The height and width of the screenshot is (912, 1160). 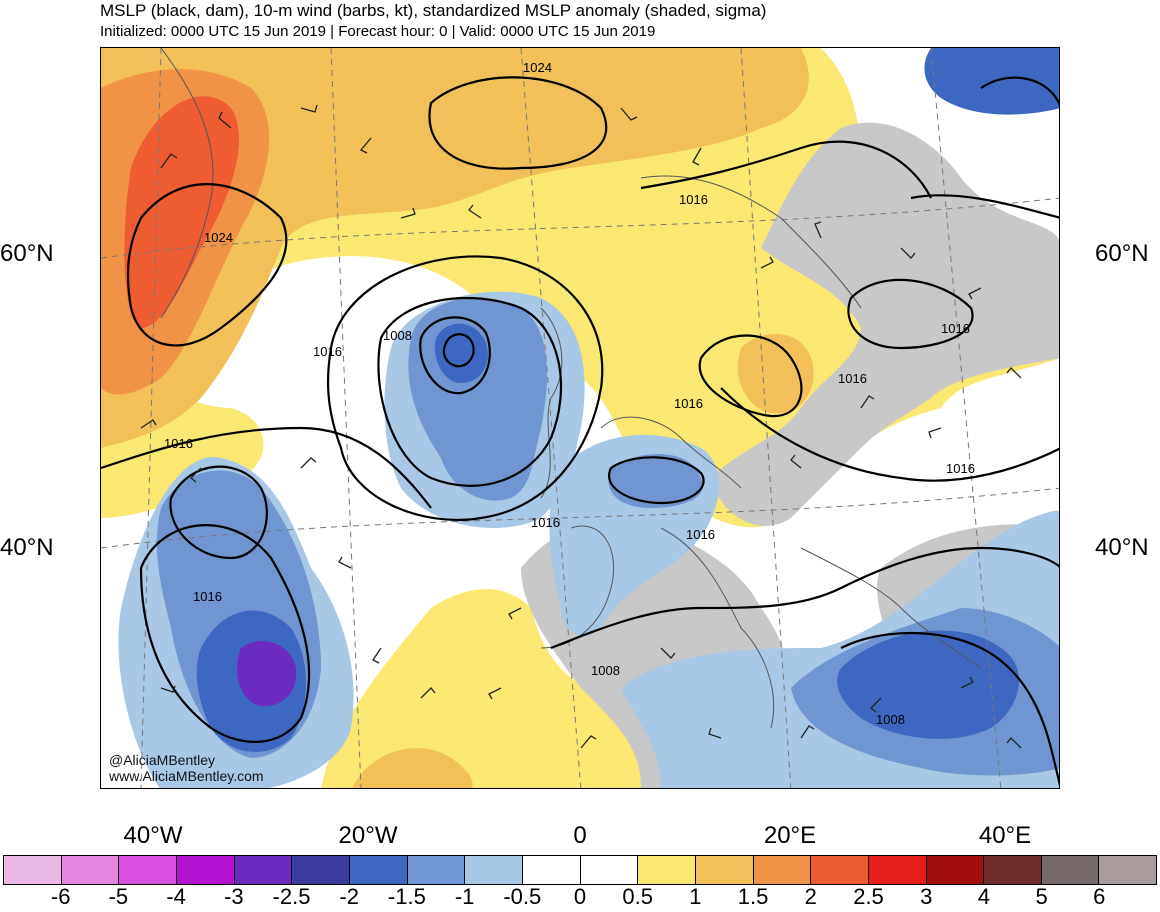 I want to click on lat-label-right-60: 60°N, so click(x=1122, y=253).